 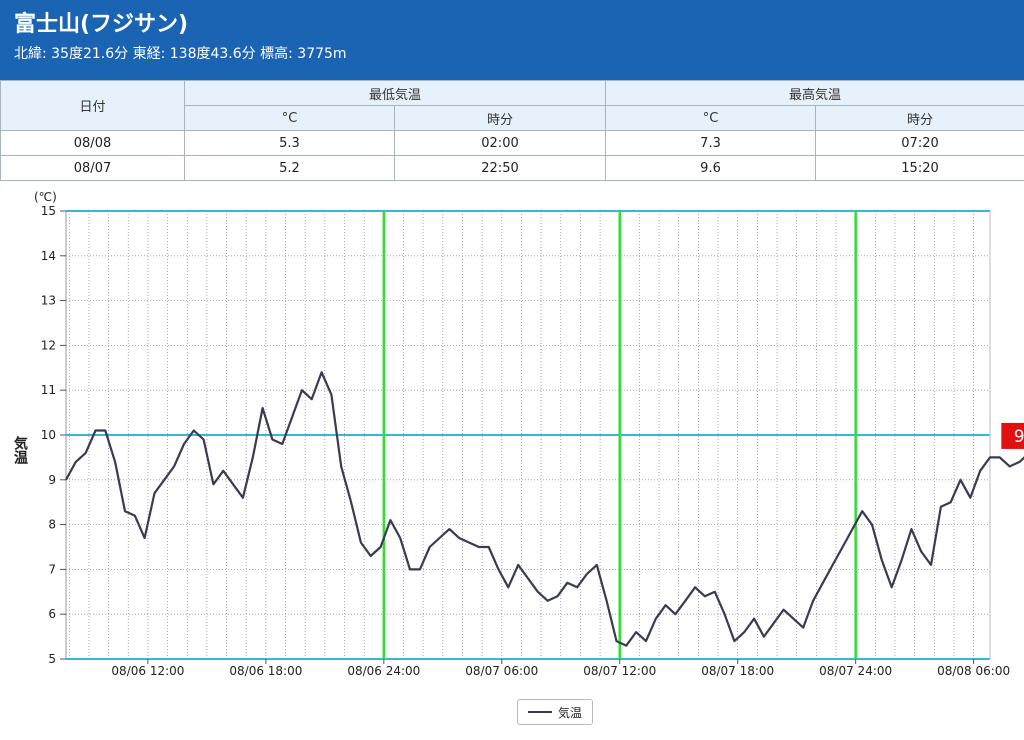 What do you see at coordinates (539, 712) in the screenshot?
I see `legend-swatch` at bounding box center [539, 712].